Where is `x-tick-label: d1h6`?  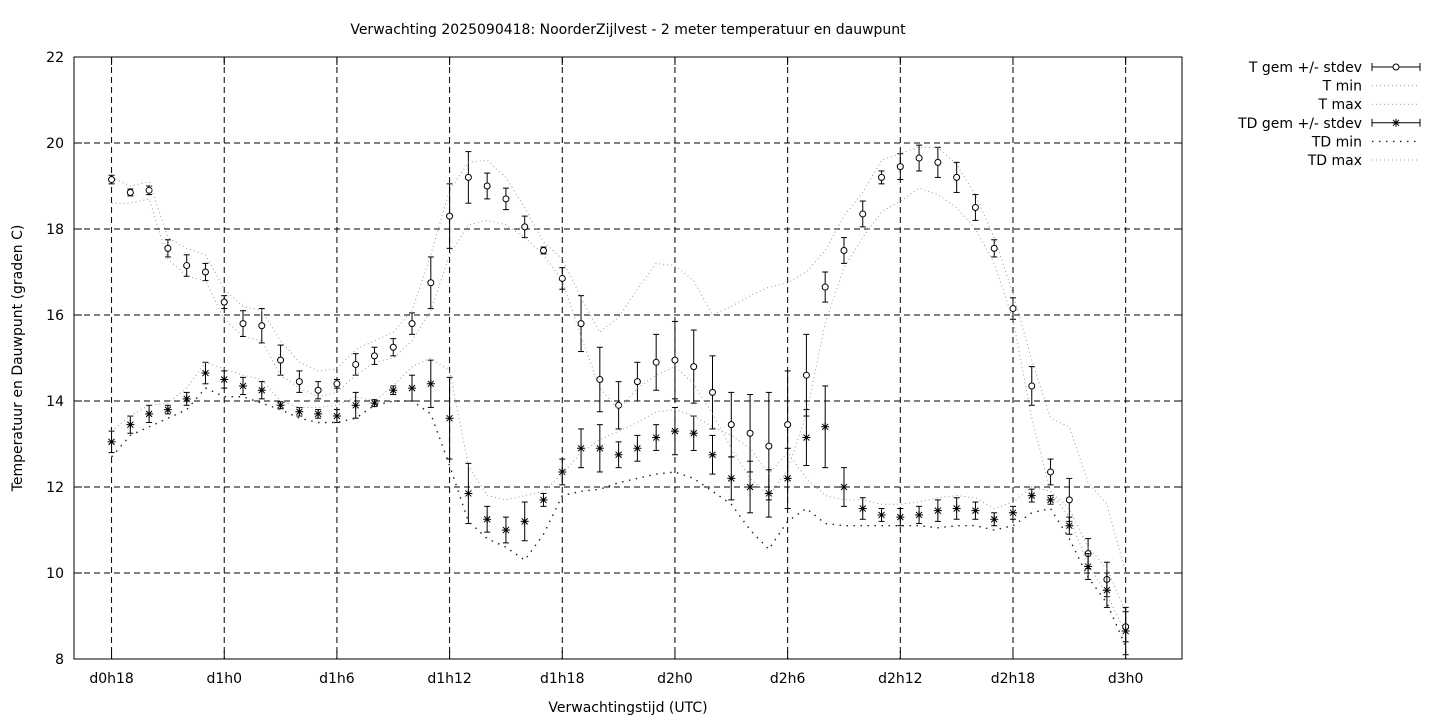 x-tick-label: d1h6 is located at coordinates (337, 679).